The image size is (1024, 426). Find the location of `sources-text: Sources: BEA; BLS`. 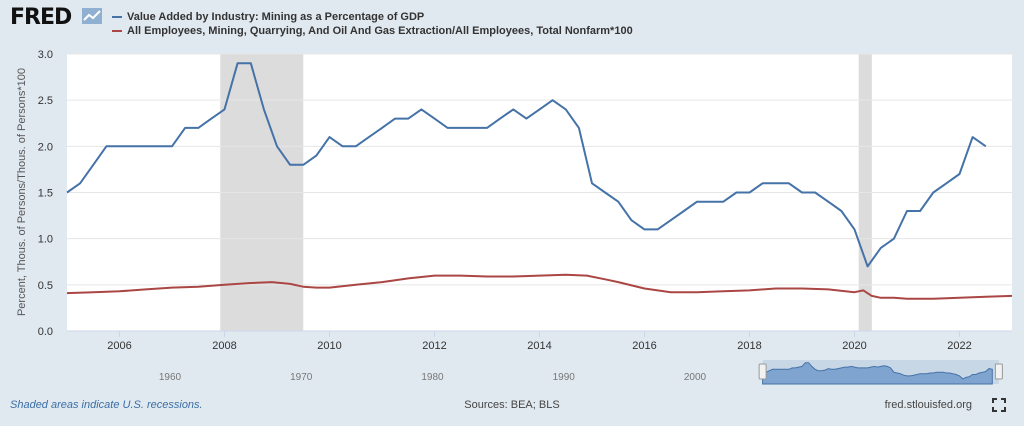

sources-text: Sources: BEA; BLS is located at coordinates (512, 405).